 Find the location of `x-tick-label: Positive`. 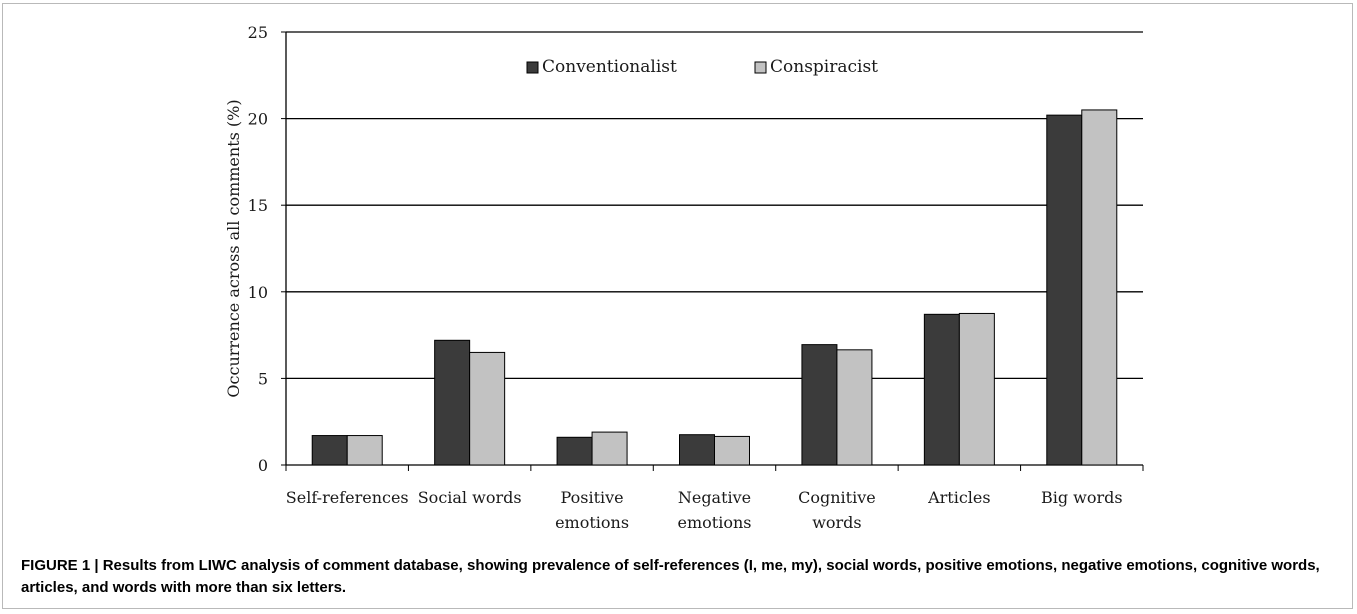

x-tick-label: Positive is located at coordinates (592, 497).